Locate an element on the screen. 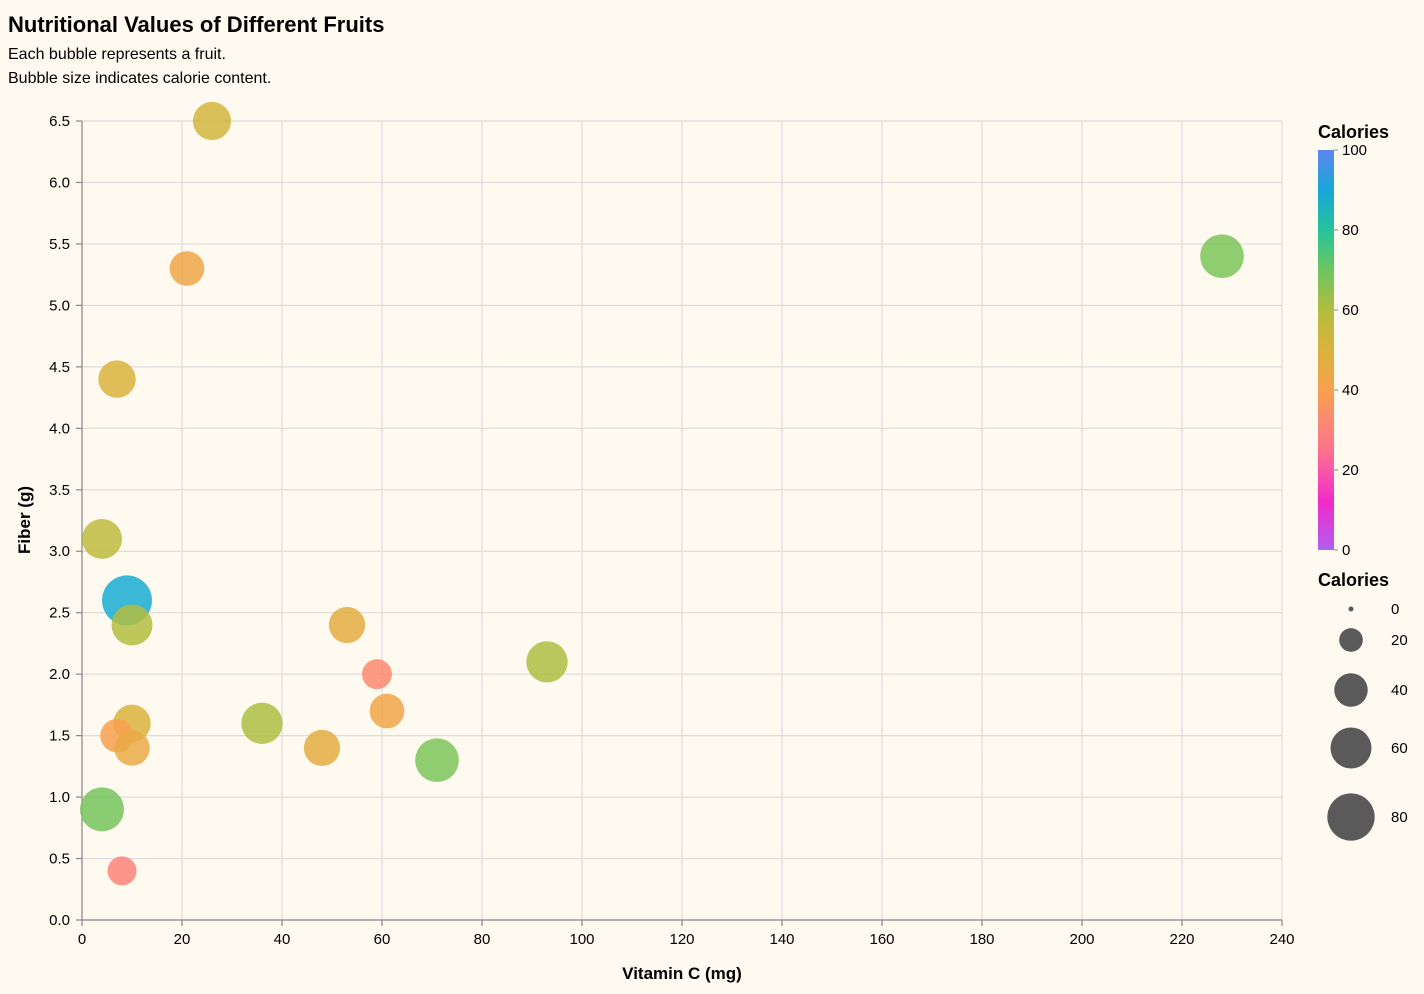 This screenshot has height=994, width=1424. y-tick-label: 0.5 is located at coordinates (59, 859).